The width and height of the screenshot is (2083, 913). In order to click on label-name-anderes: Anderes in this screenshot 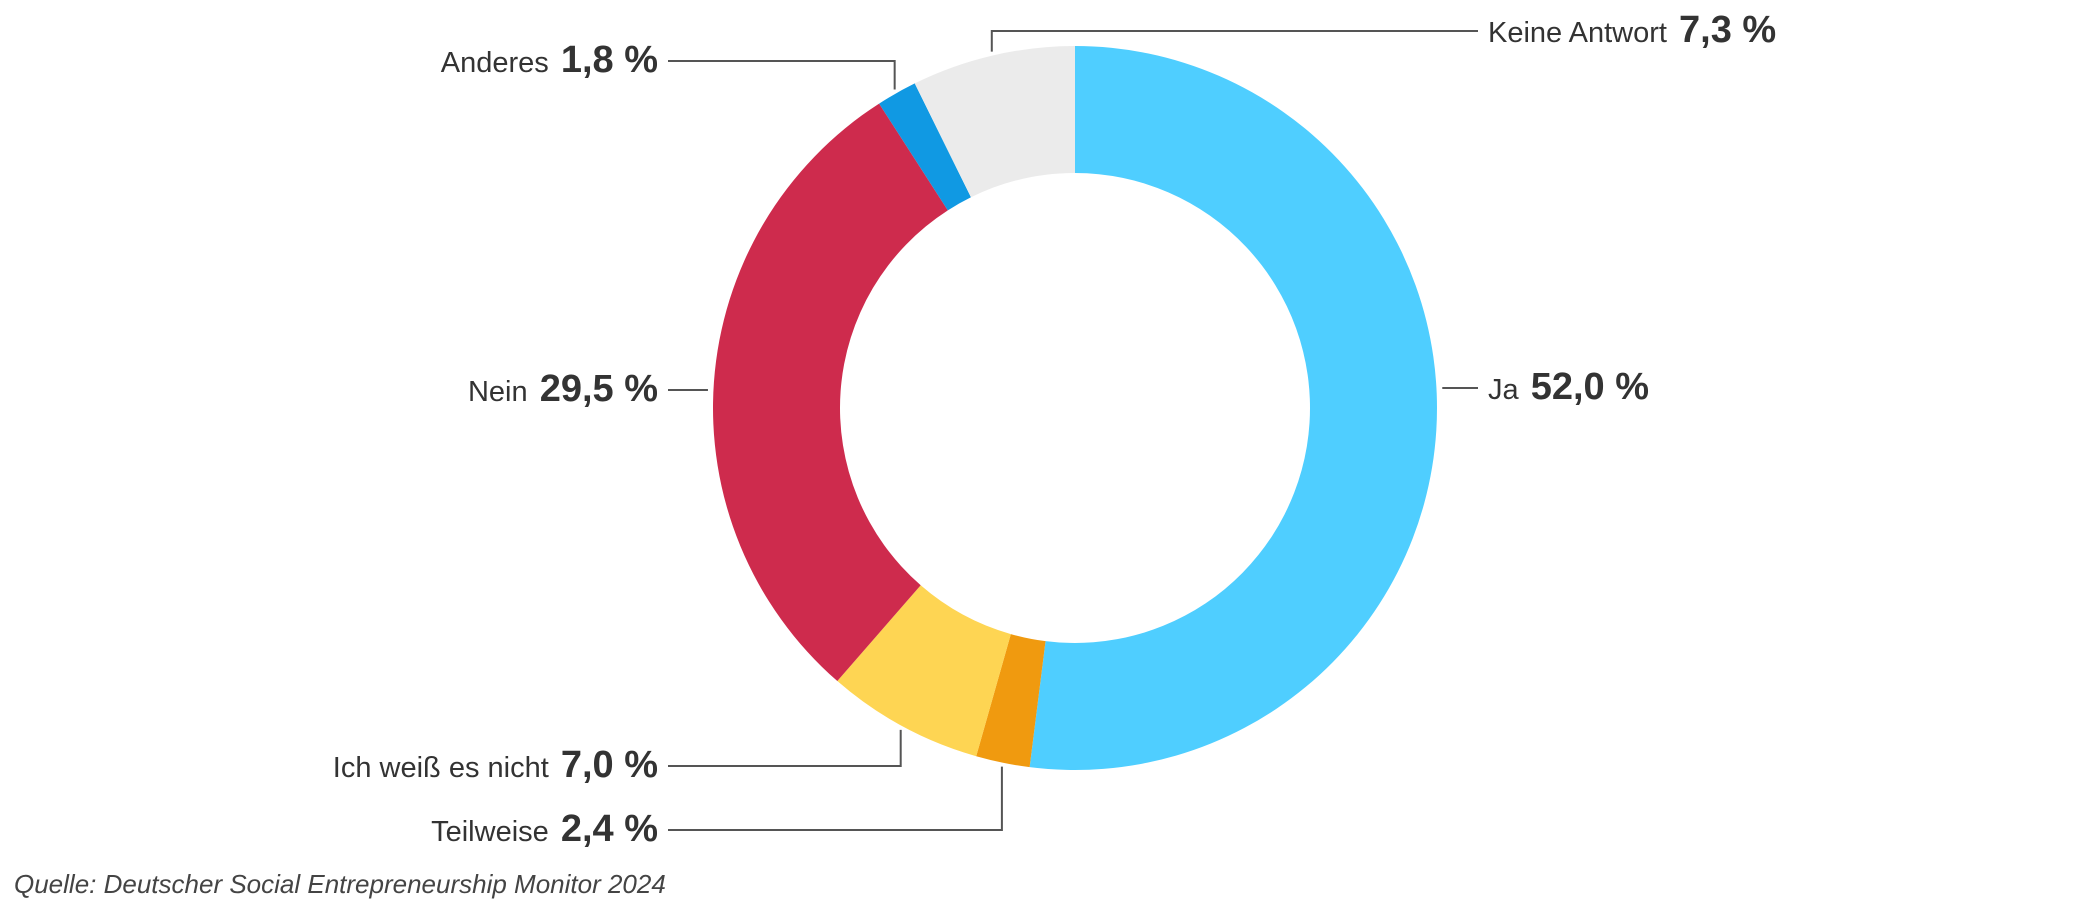, I will do `click(499, 63)`.